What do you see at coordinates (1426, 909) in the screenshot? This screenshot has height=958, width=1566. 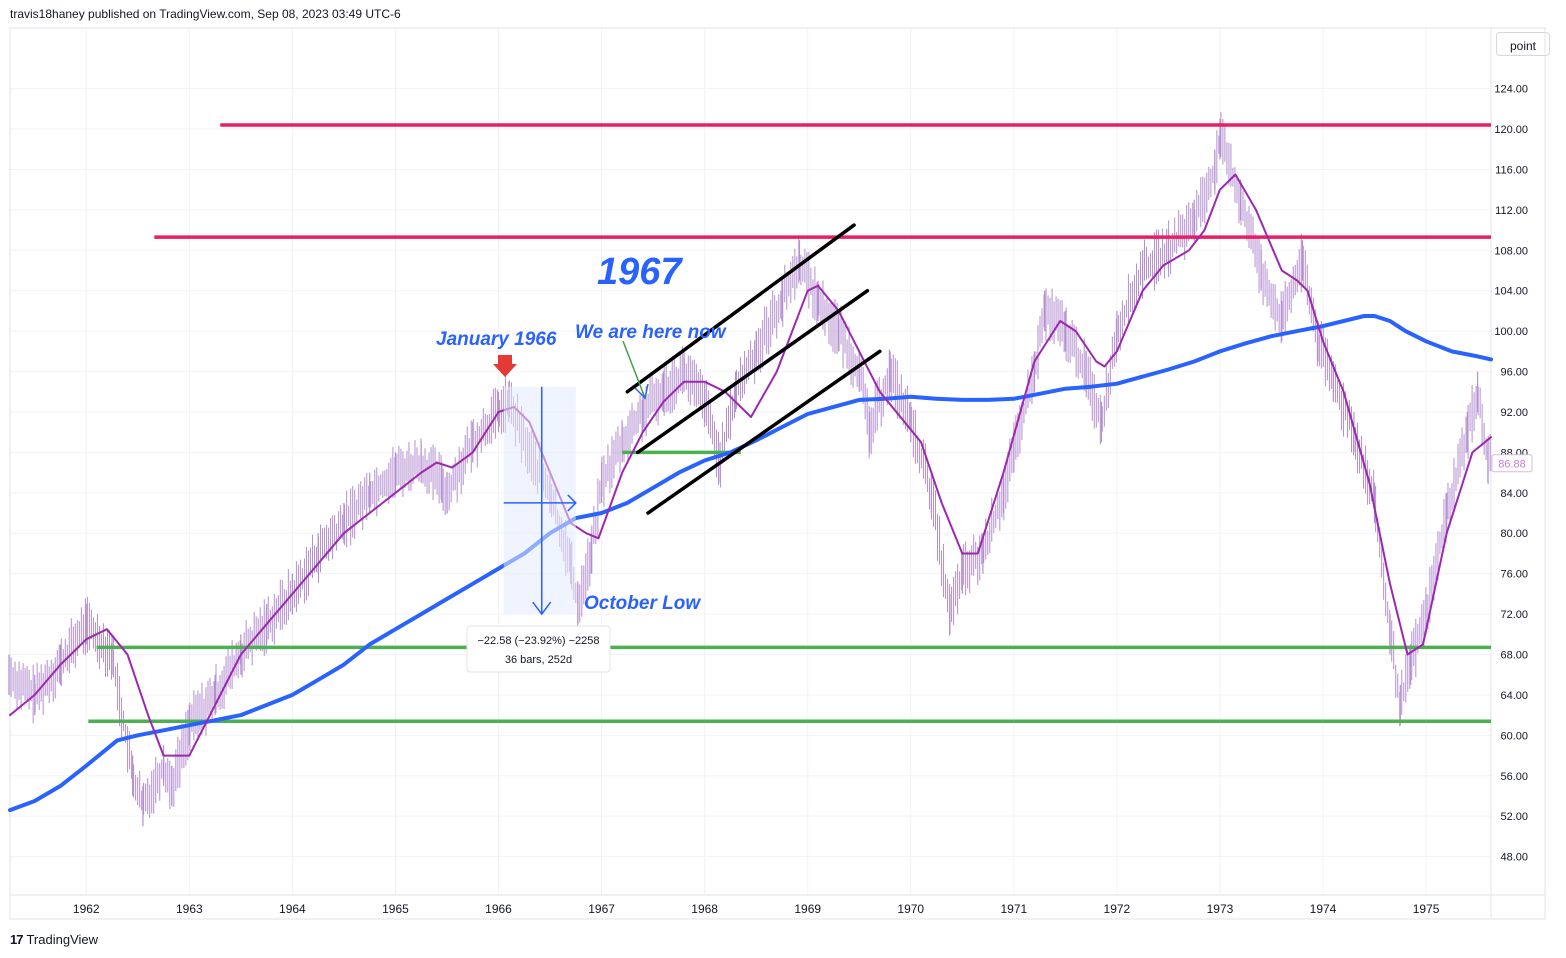 I see `x-tick-label: 1975` at bounding box center [1426, 909].